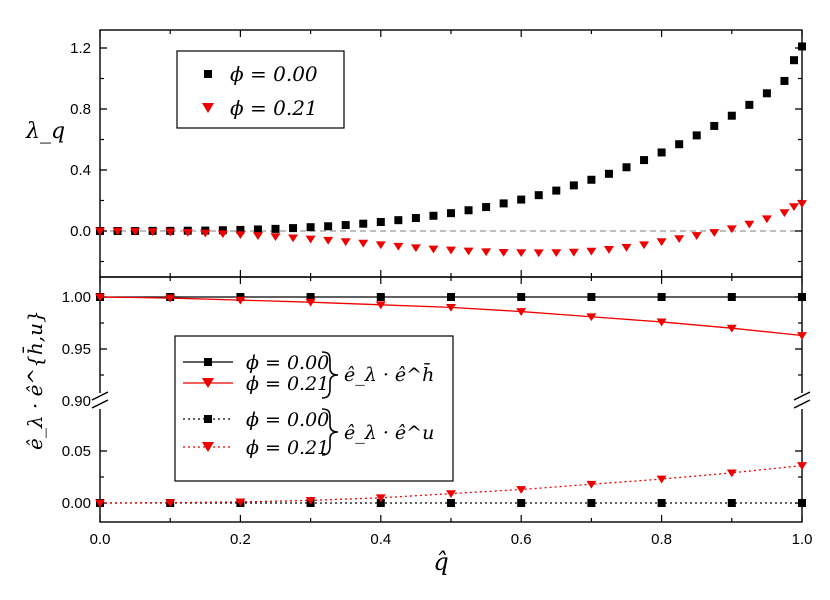  I want to click on bottom-y-tick-label: 0.95, so click(76, 349).